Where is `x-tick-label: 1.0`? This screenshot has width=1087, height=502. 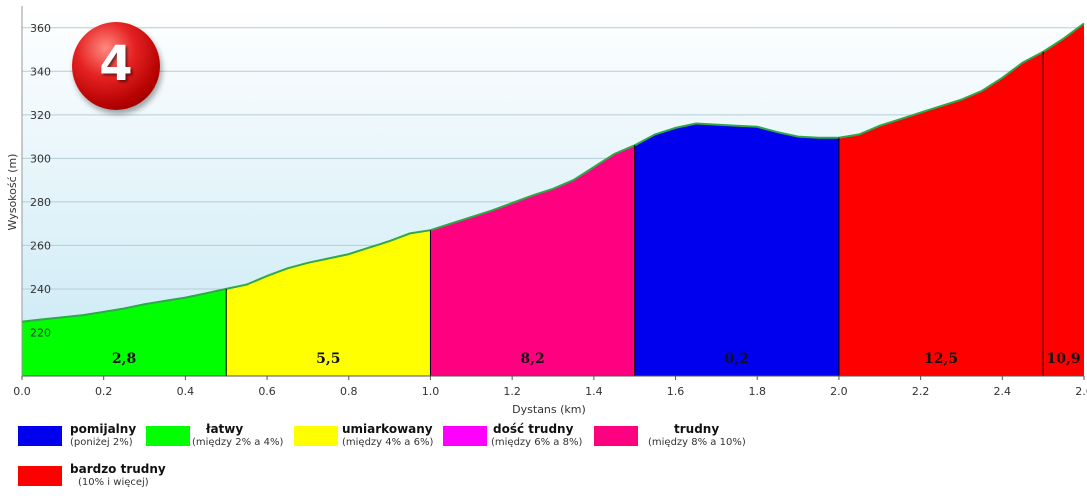 x-tick-label: 1.0 is located at coordinates (431, 391).